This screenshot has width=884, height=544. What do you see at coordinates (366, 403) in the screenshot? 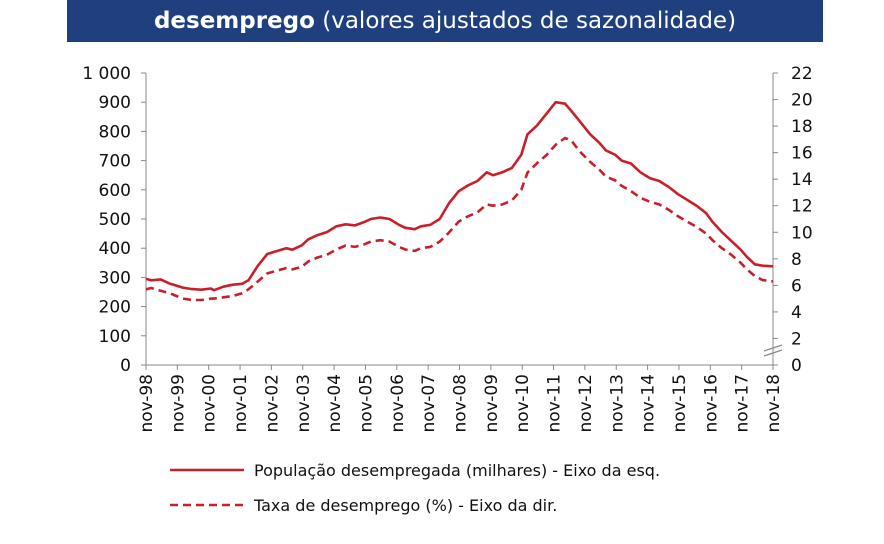
I see `x-tick-label: nov-05` at bounding box center [366, 403].